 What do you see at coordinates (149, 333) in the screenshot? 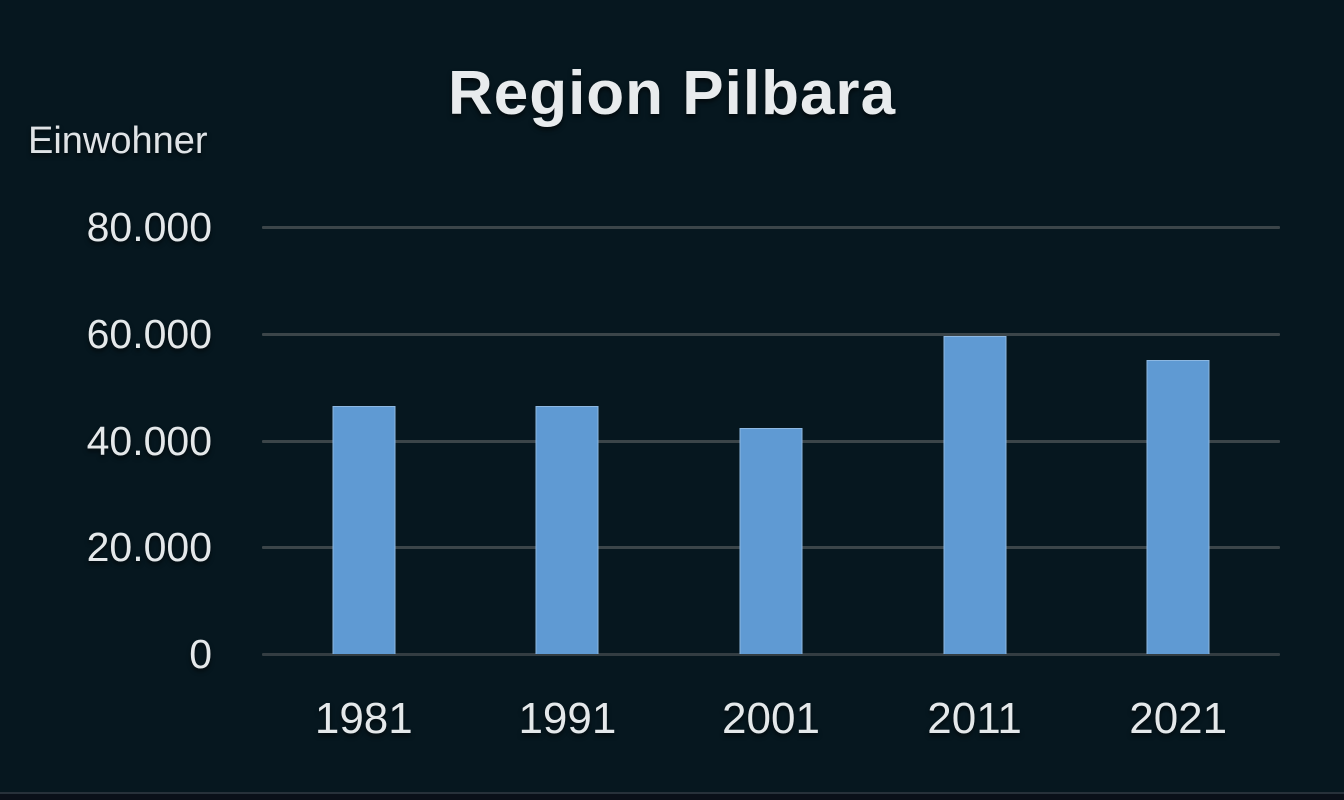
I see `y-tick-label: 60.000` at bounding box center [149, 333].